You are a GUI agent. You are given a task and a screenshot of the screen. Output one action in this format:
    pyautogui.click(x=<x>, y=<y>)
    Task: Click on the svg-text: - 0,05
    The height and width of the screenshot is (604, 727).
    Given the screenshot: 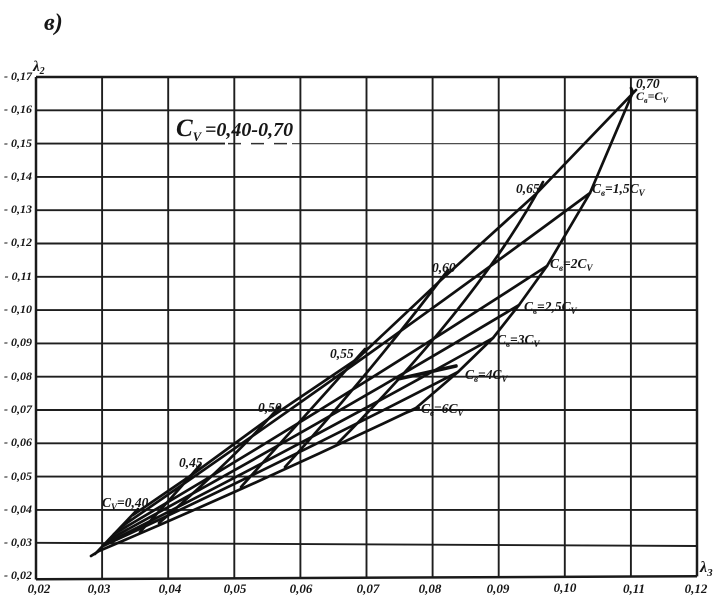 What is the action you would take?
    pyautogui.click(x=18, y=476)
    